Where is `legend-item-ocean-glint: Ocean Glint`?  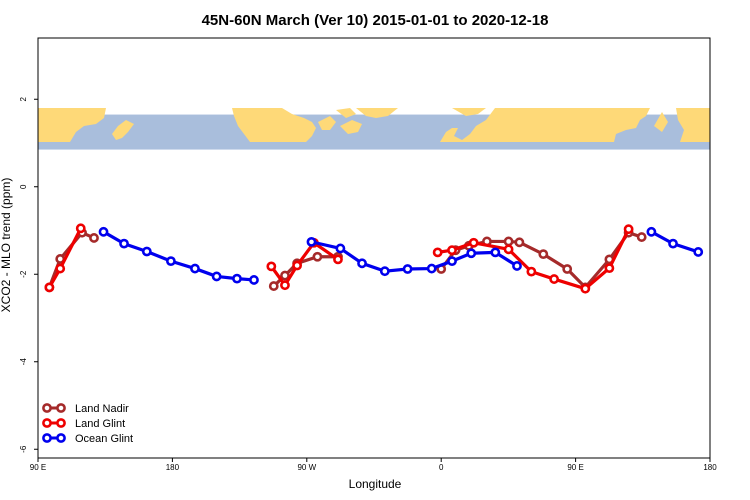 legend-item-ocean-glint: Ocean Glint is located at coordinates (87, 439).